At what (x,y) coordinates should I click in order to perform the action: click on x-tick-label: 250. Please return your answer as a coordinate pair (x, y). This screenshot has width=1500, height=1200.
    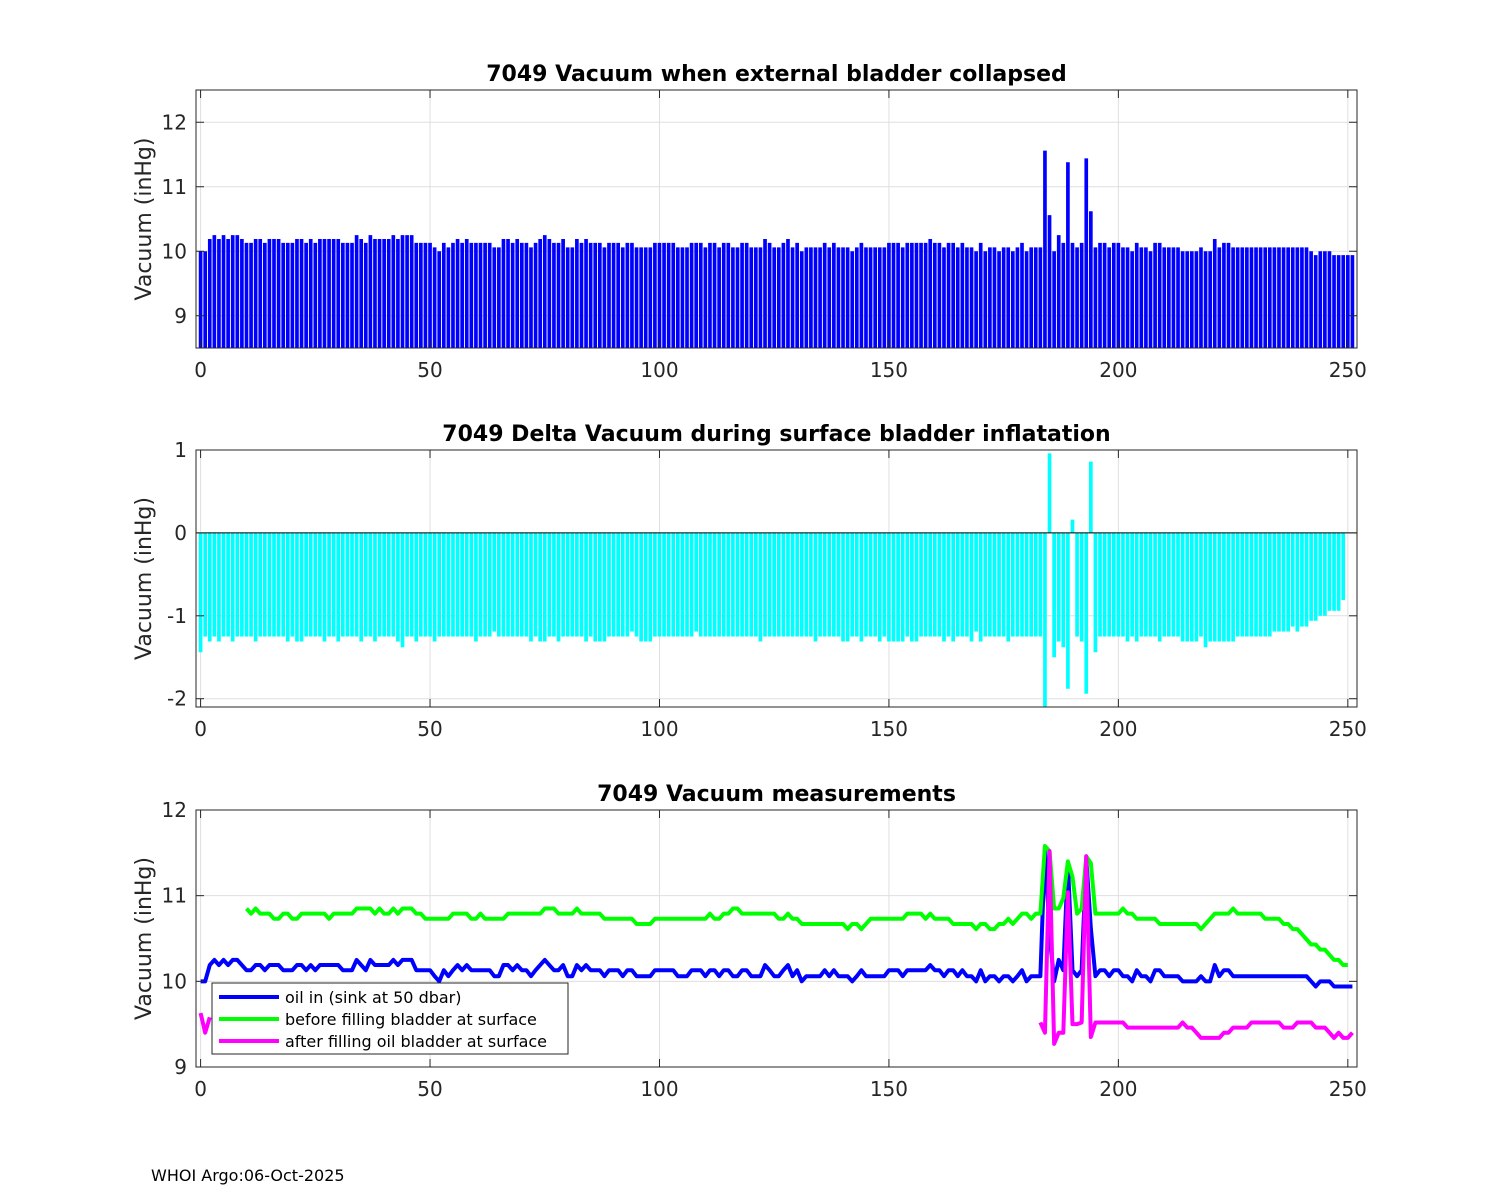
    Looking at the image, I should click on (1348, 1089).